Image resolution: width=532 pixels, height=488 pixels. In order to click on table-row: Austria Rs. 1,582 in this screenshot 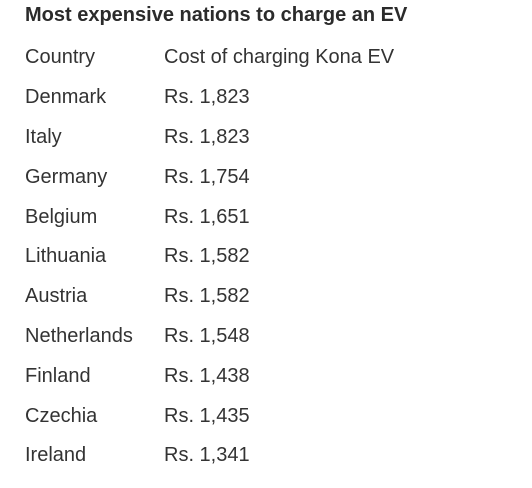, I will do `click(244, 297)`.